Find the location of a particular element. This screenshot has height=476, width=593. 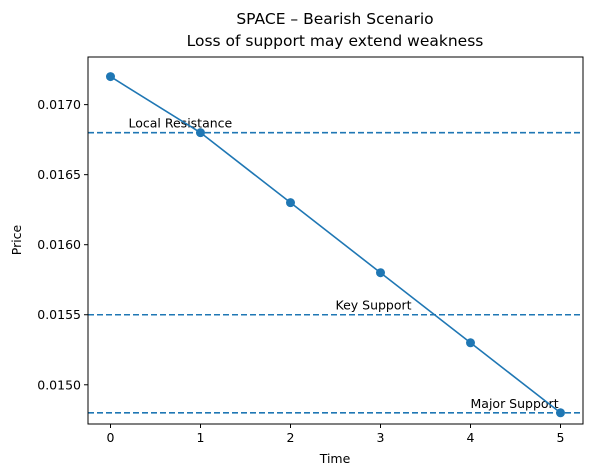

x-tick-label: 5 is located at coordinates (561, 437).